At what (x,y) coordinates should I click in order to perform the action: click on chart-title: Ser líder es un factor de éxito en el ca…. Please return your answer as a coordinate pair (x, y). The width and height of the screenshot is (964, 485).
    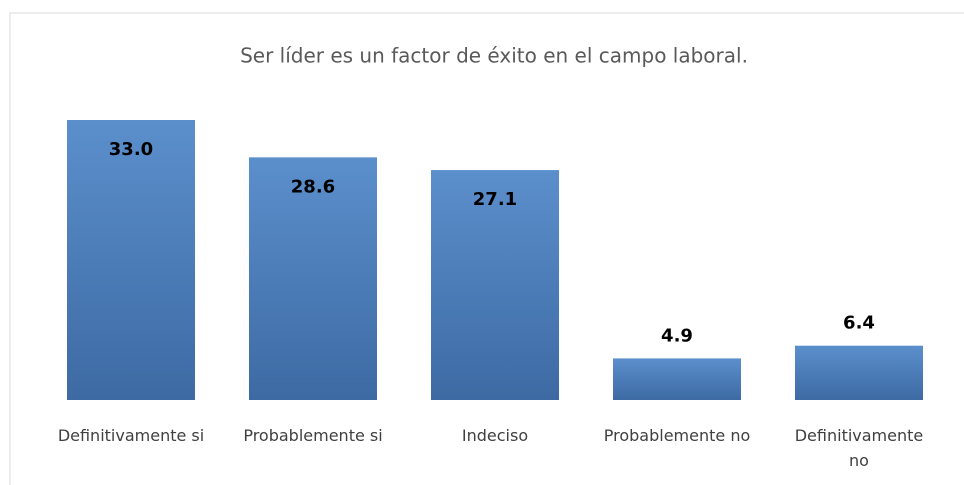
    Looking at the image, I should click on (494, 56).